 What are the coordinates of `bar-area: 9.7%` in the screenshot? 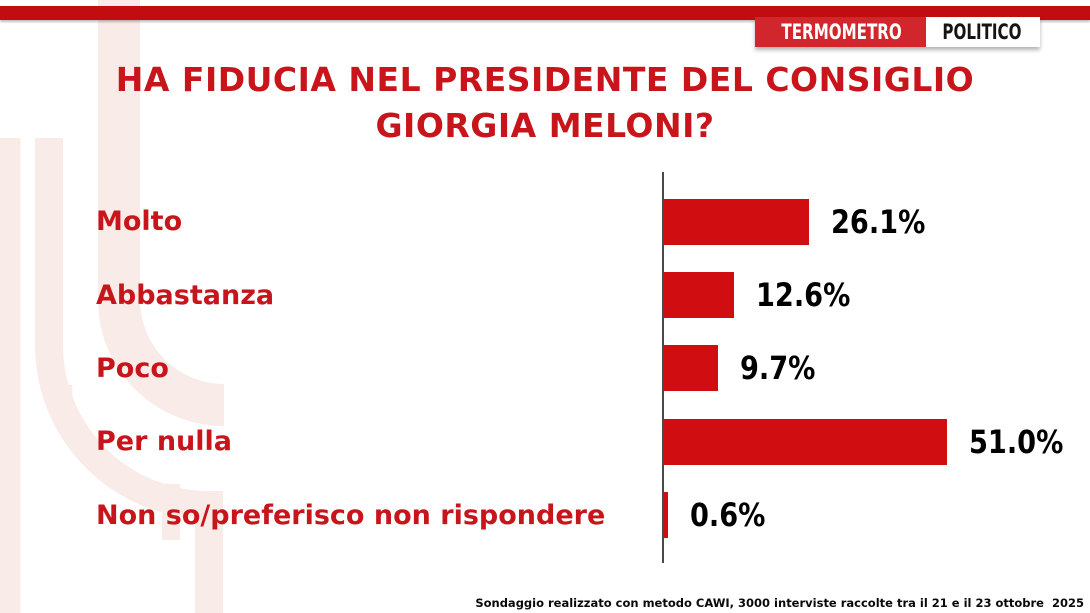 It's located at (746, 368).